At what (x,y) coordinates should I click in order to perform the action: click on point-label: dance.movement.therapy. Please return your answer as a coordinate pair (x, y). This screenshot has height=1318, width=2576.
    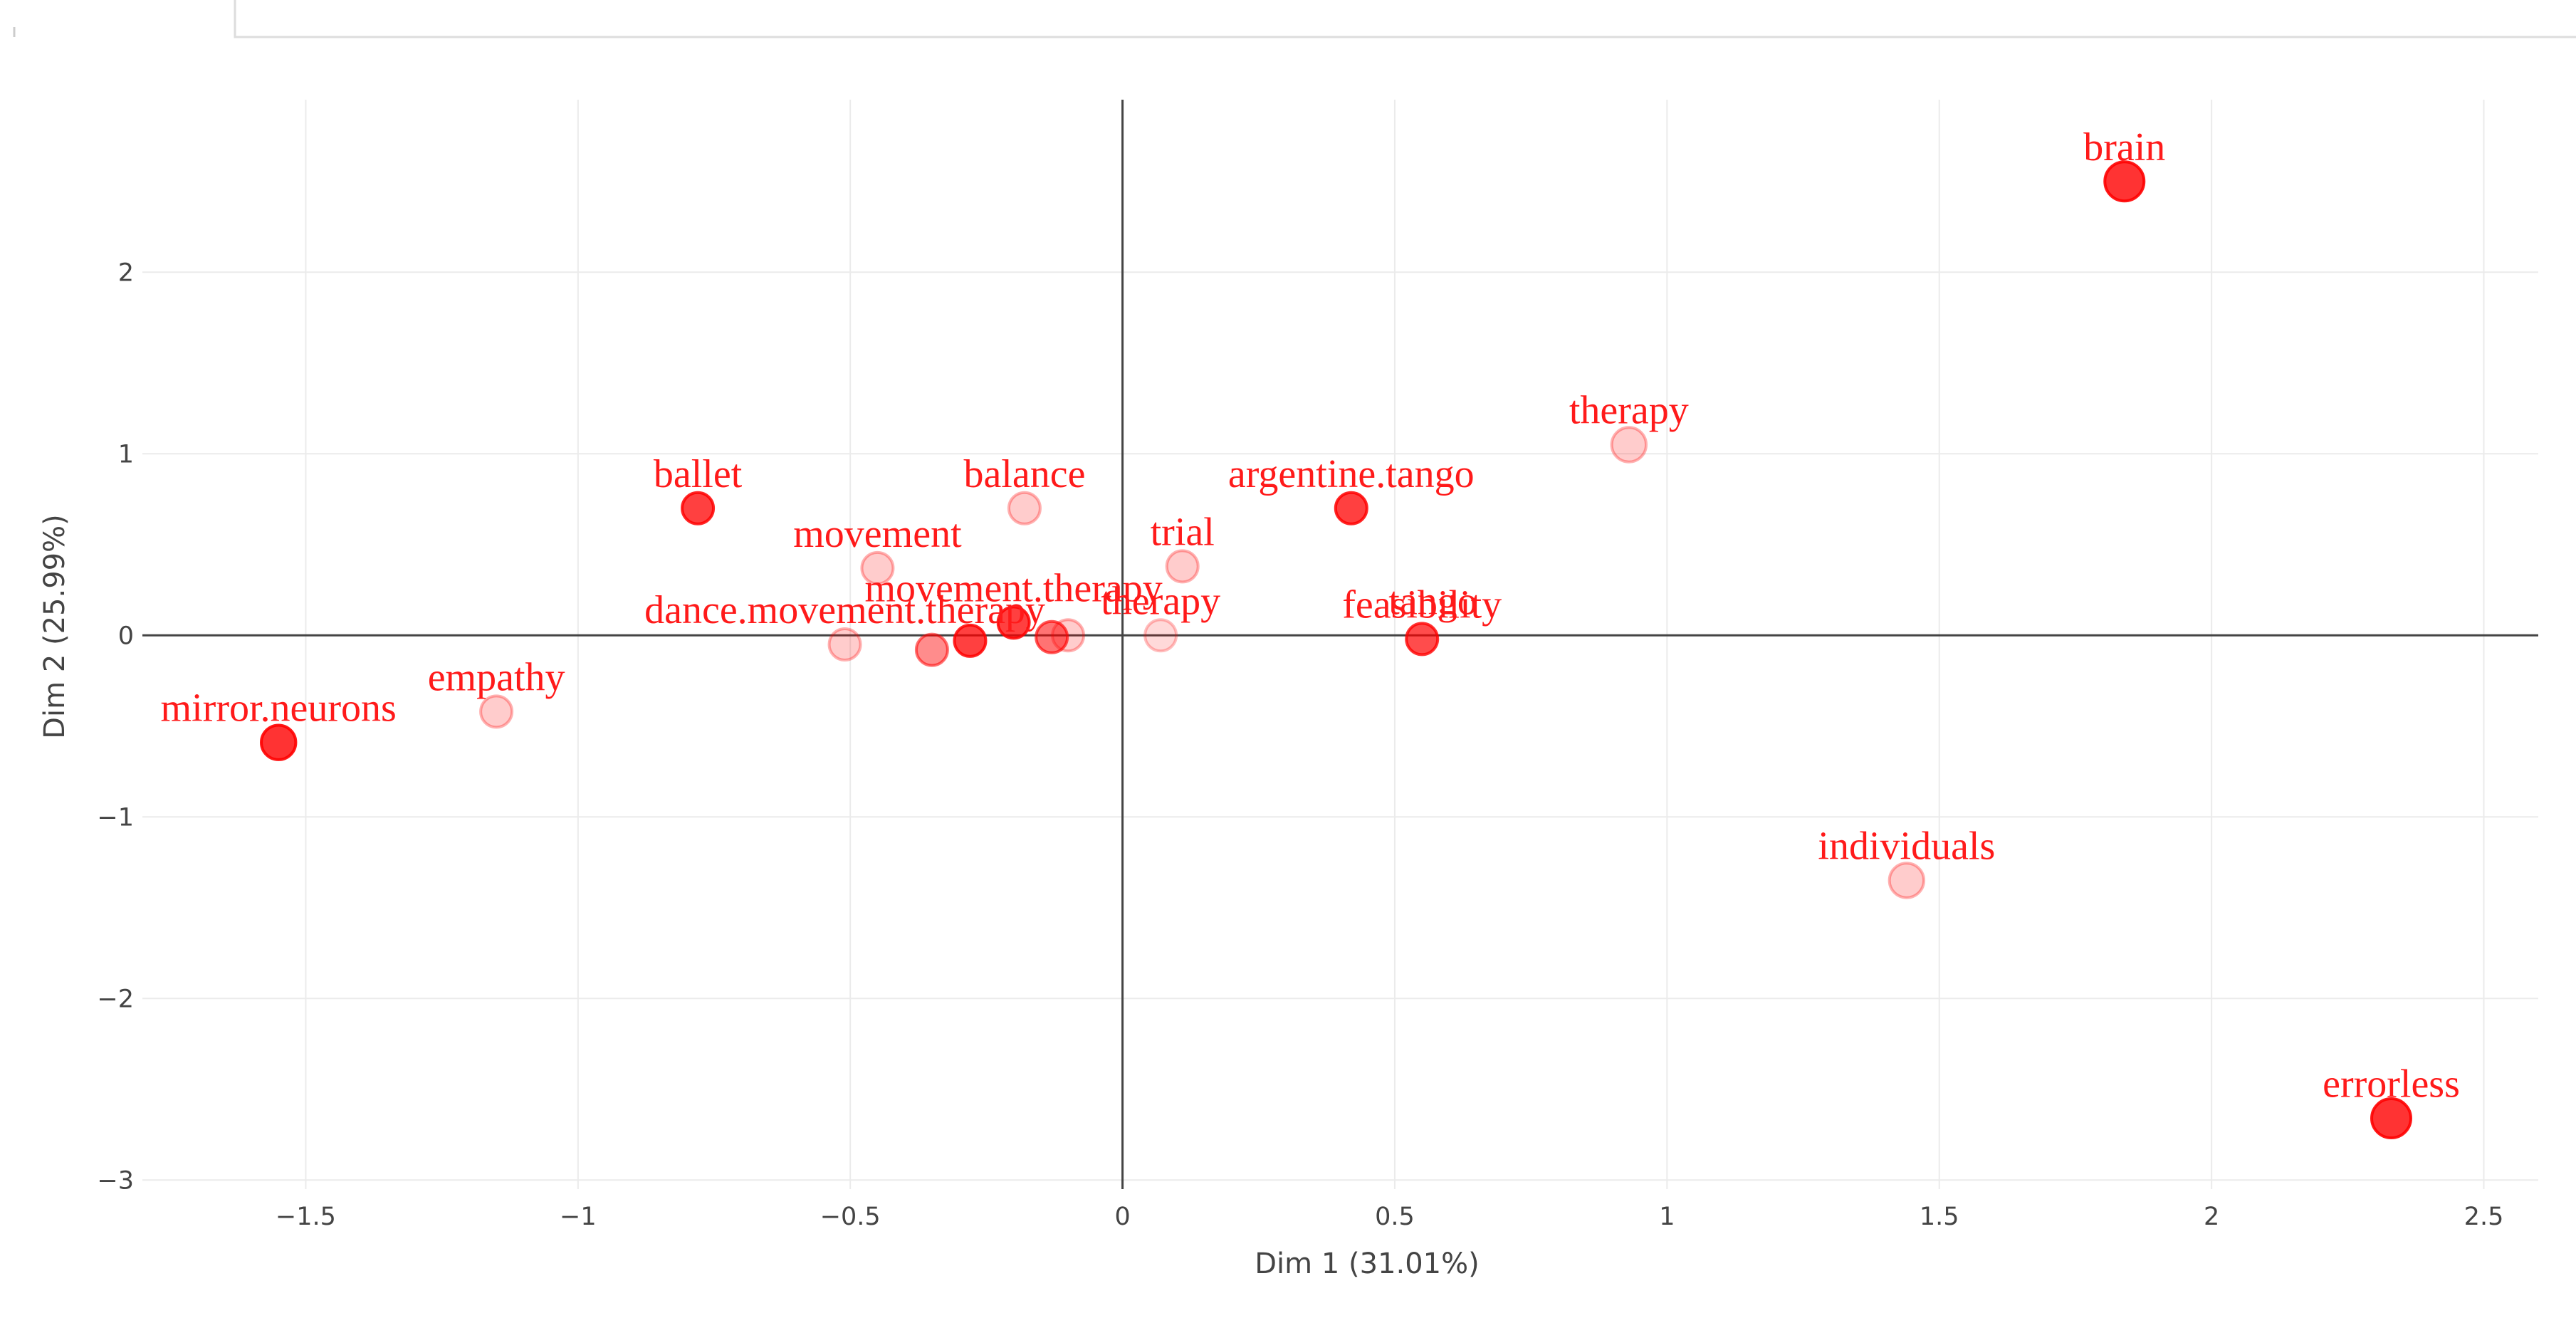
    Looking at the image, I should click on (844, 610).